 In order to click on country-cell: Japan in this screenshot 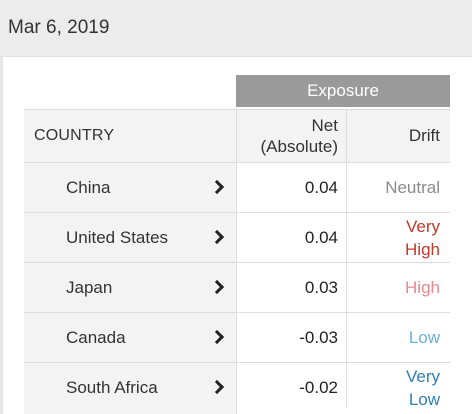, I will do `click(130, 287)`.